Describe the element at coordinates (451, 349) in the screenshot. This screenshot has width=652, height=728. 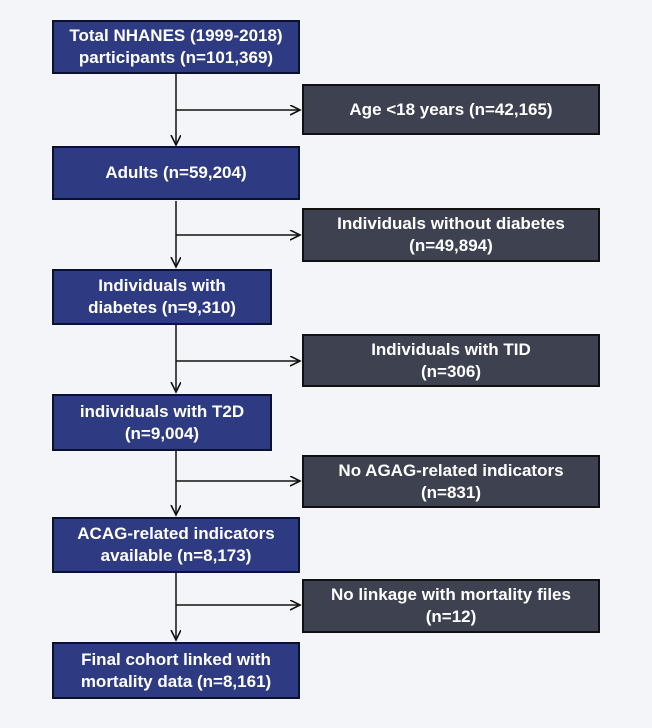
I see `exclusion-line: Individuals with TID` at that location.